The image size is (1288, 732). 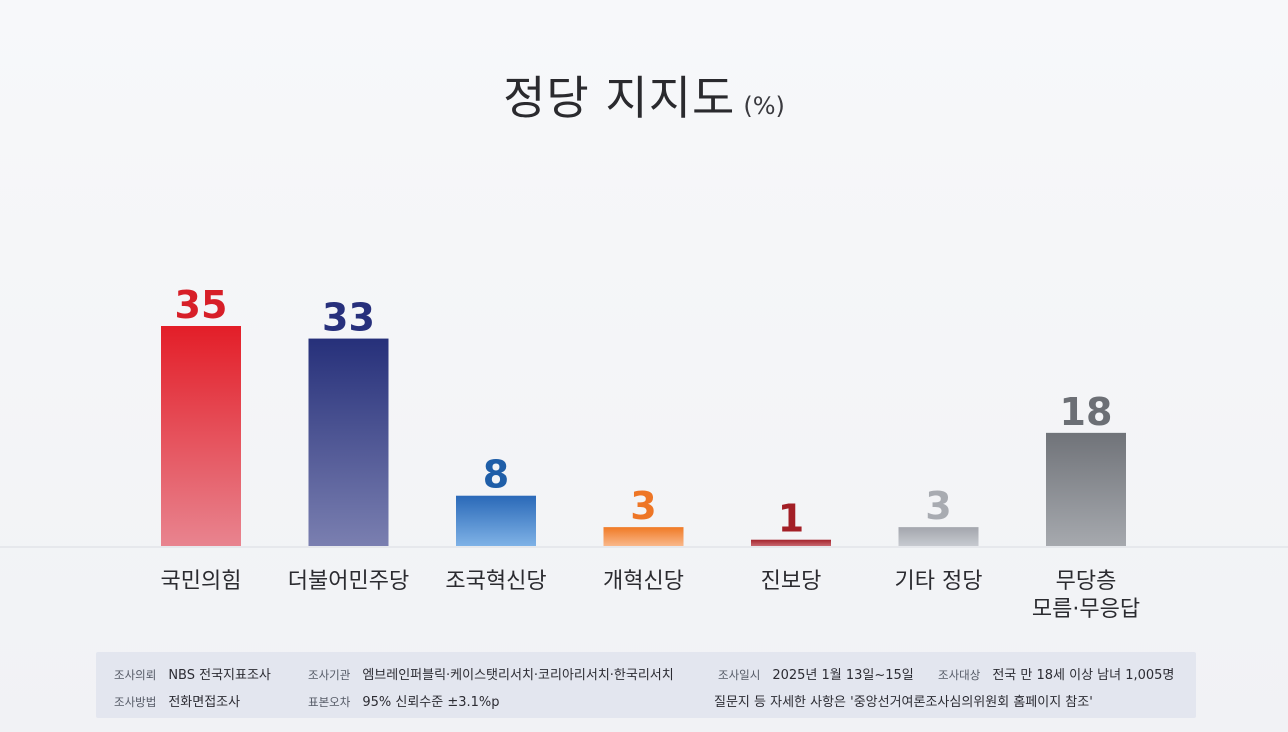 I want to click on value-label-5: 3, so click(x=938, y=506).